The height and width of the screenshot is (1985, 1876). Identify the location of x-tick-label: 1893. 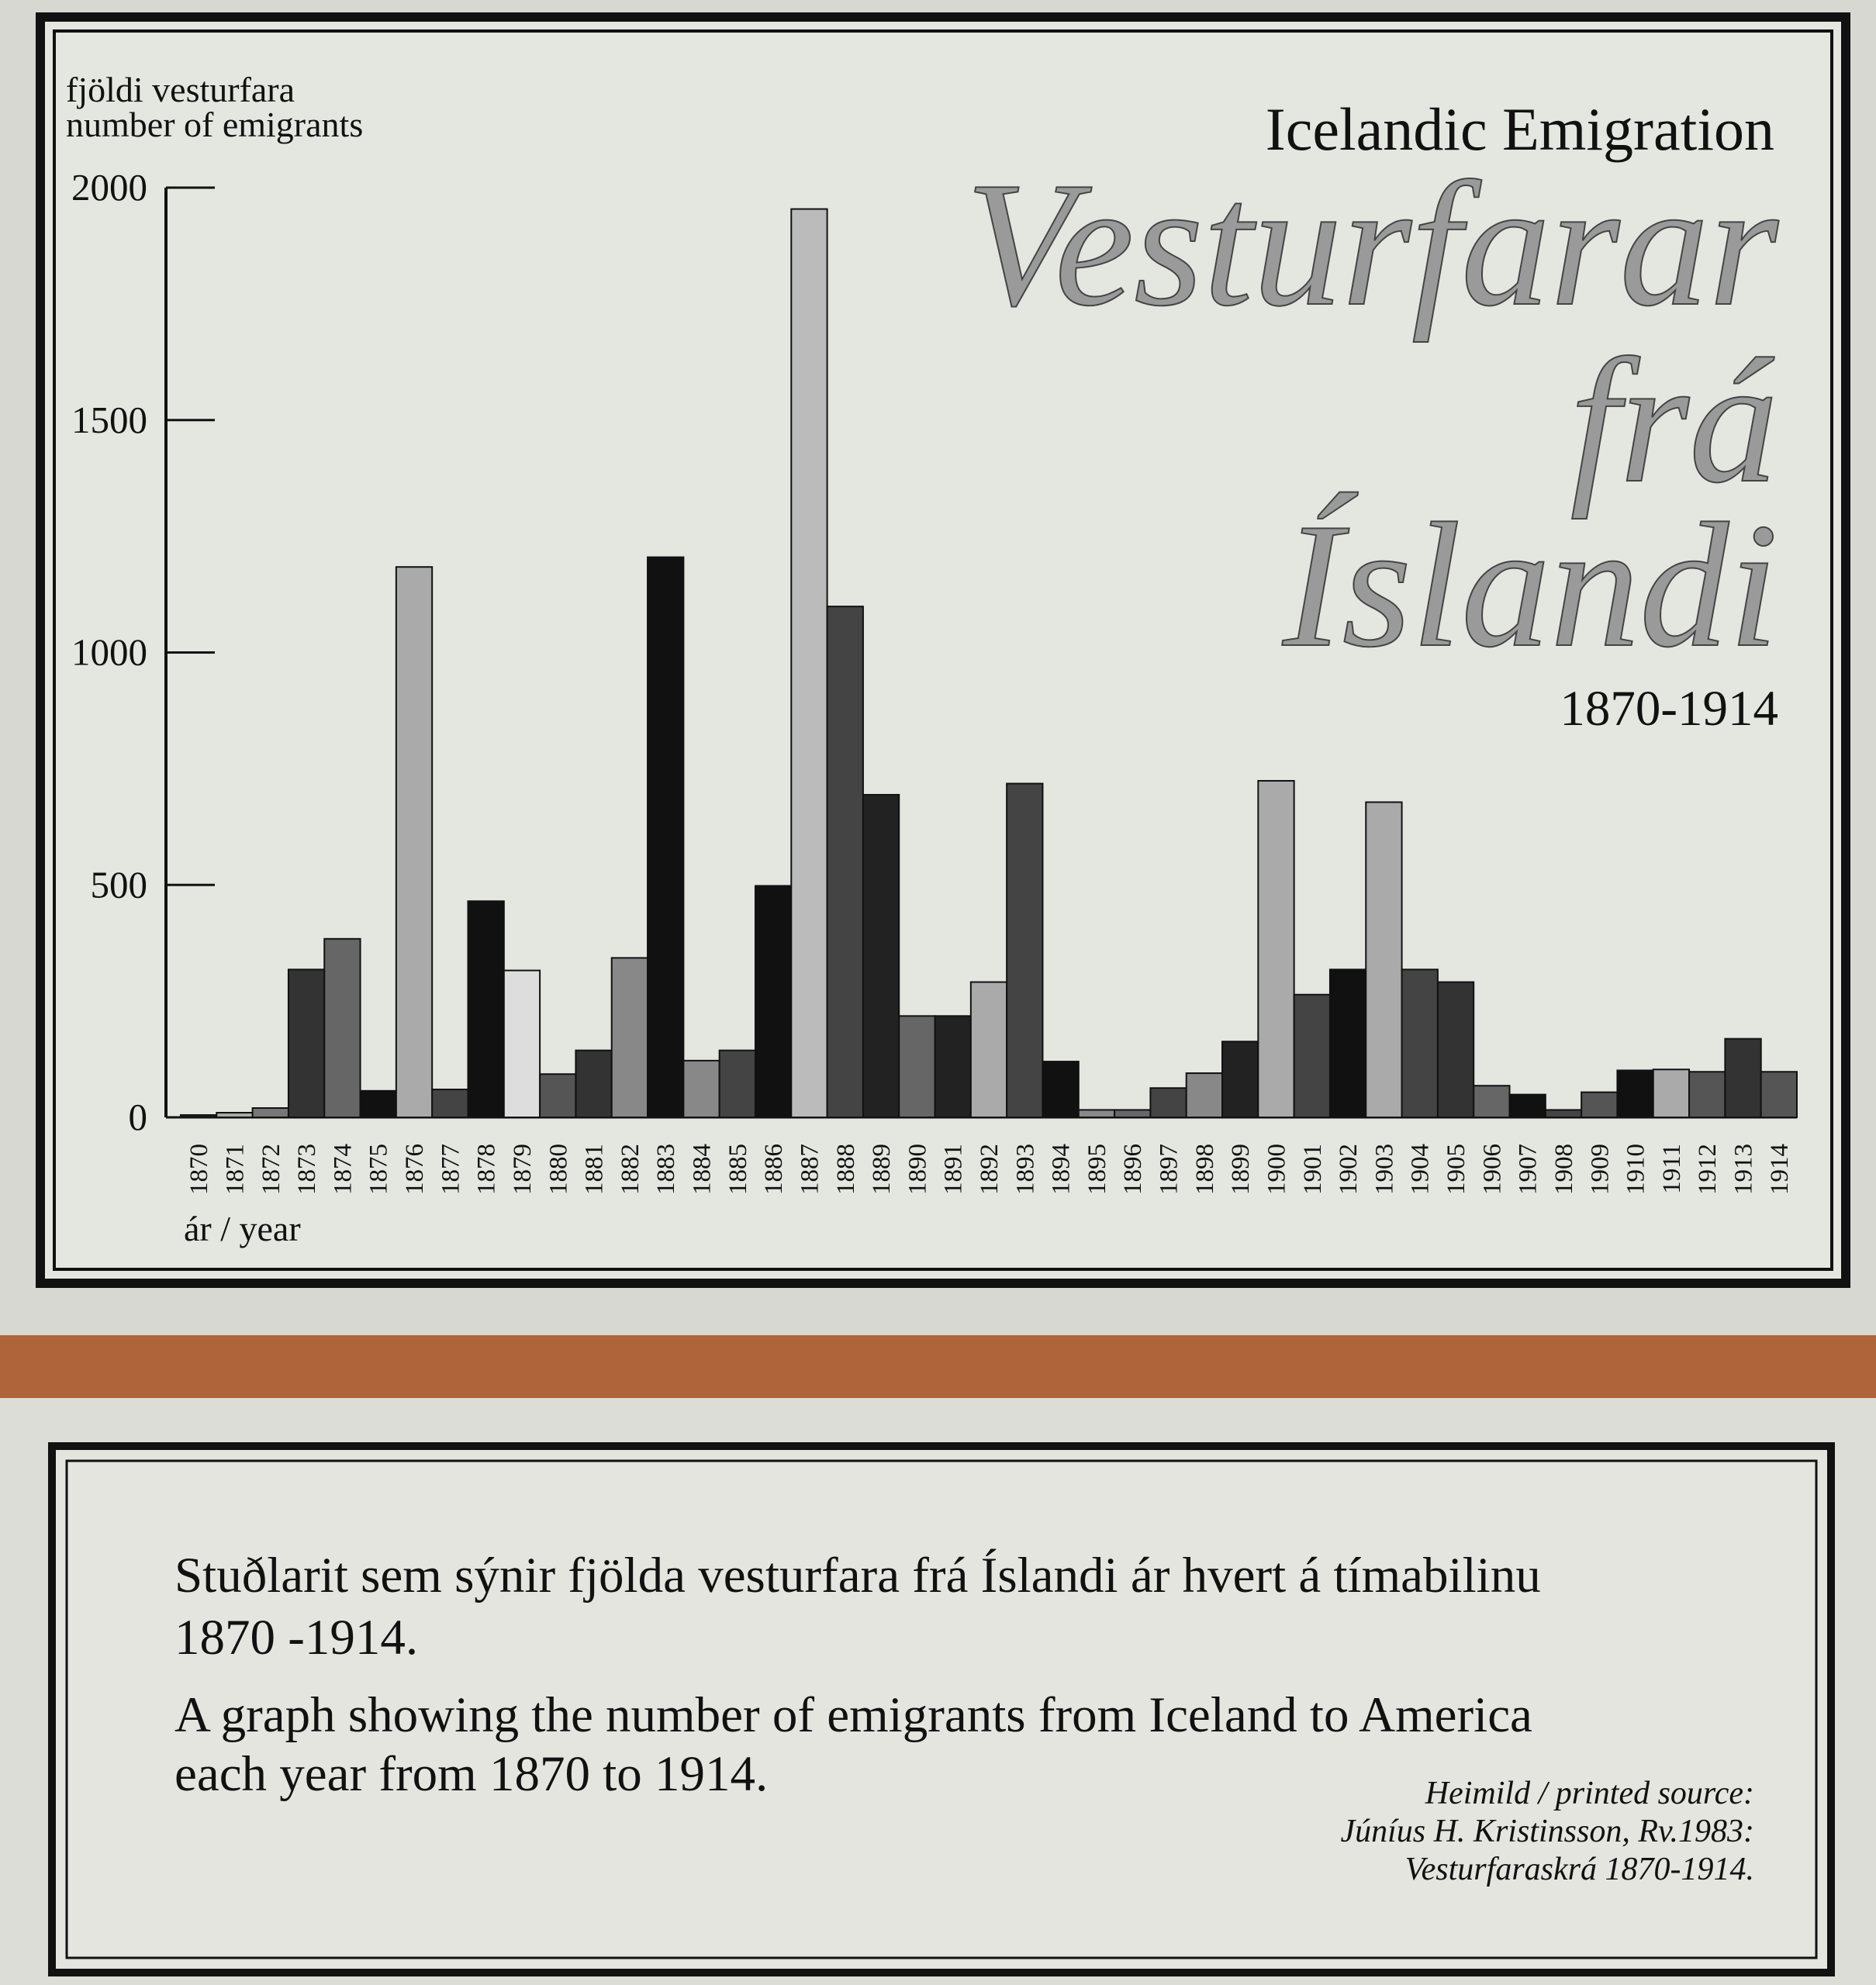
(1025, 1169).